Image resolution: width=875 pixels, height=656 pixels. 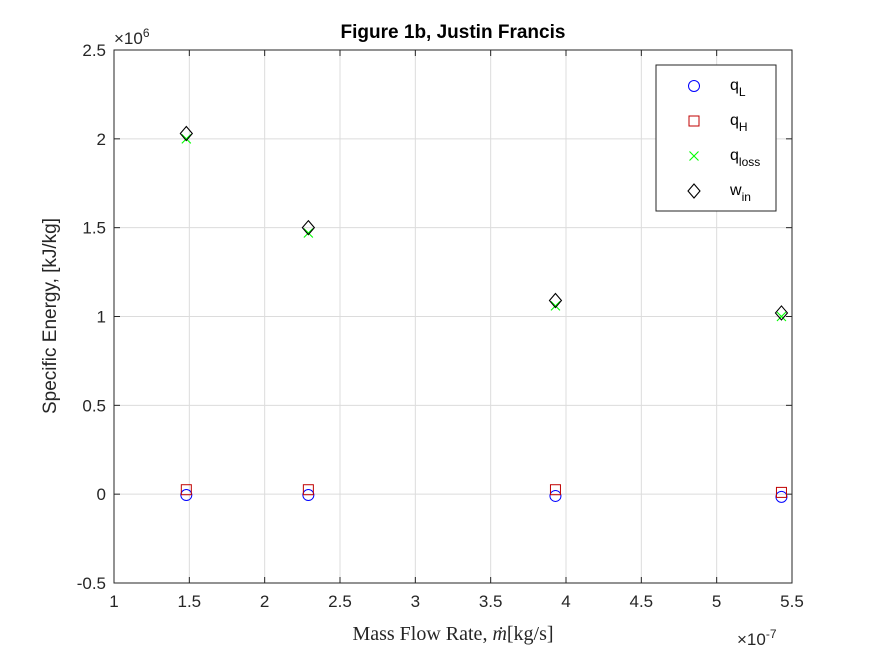 I want to click on x-tick-label: 4.5, so click(x=642, y=601).